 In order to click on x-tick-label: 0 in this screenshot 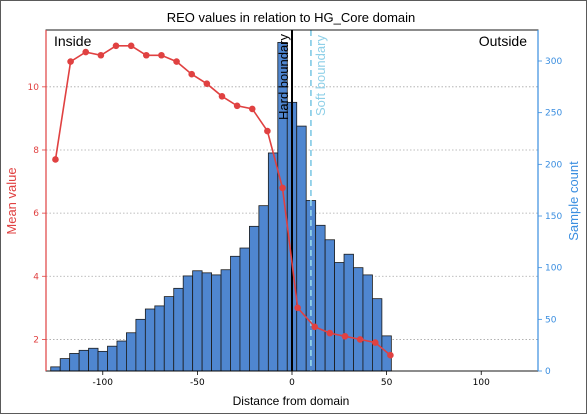, I will do `click(292, 383)`.